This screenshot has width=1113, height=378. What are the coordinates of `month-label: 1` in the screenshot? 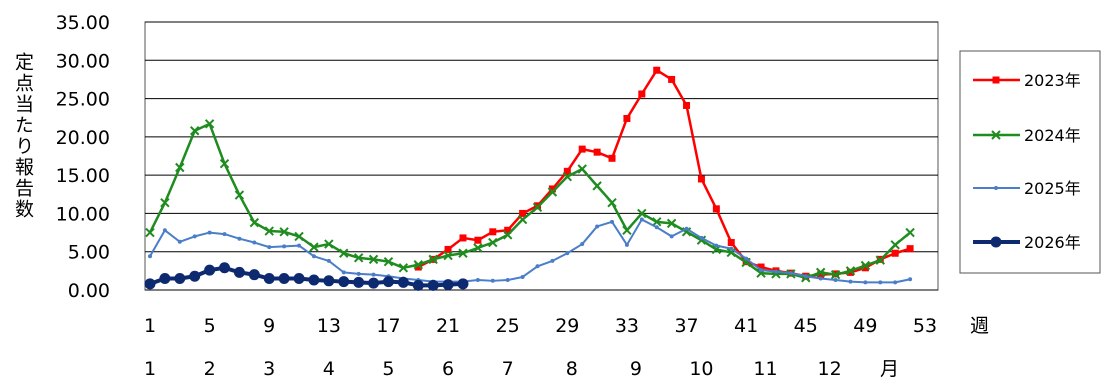 It's located at (150, 368).